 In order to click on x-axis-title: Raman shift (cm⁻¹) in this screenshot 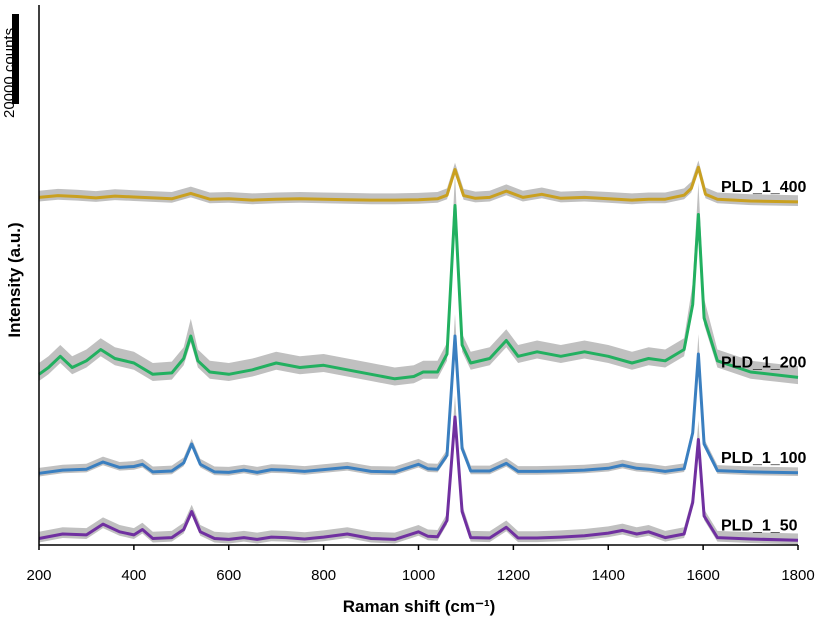, I will do `click(419, 606)`.